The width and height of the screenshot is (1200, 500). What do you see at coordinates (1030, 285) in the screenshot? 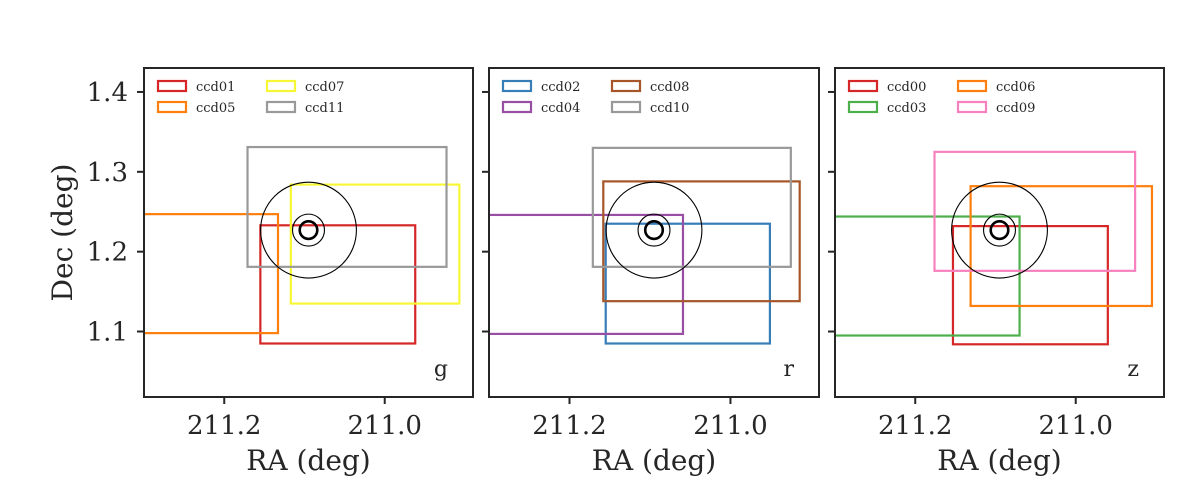
I see `footprint-ccd00` at bounding box center [1030, 285].